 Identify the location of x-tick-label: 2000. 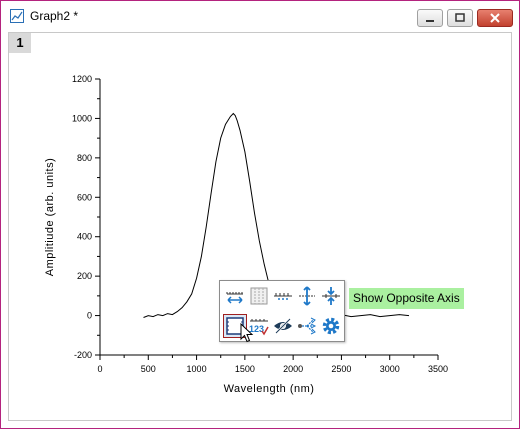
(293, 369).